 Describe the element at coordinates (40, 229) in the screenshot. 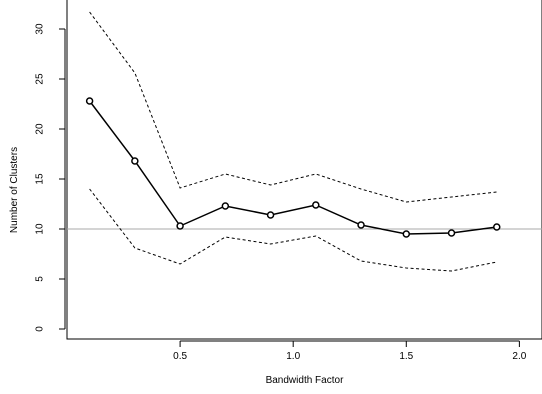

I see `y-tick-label: 10` at that location.